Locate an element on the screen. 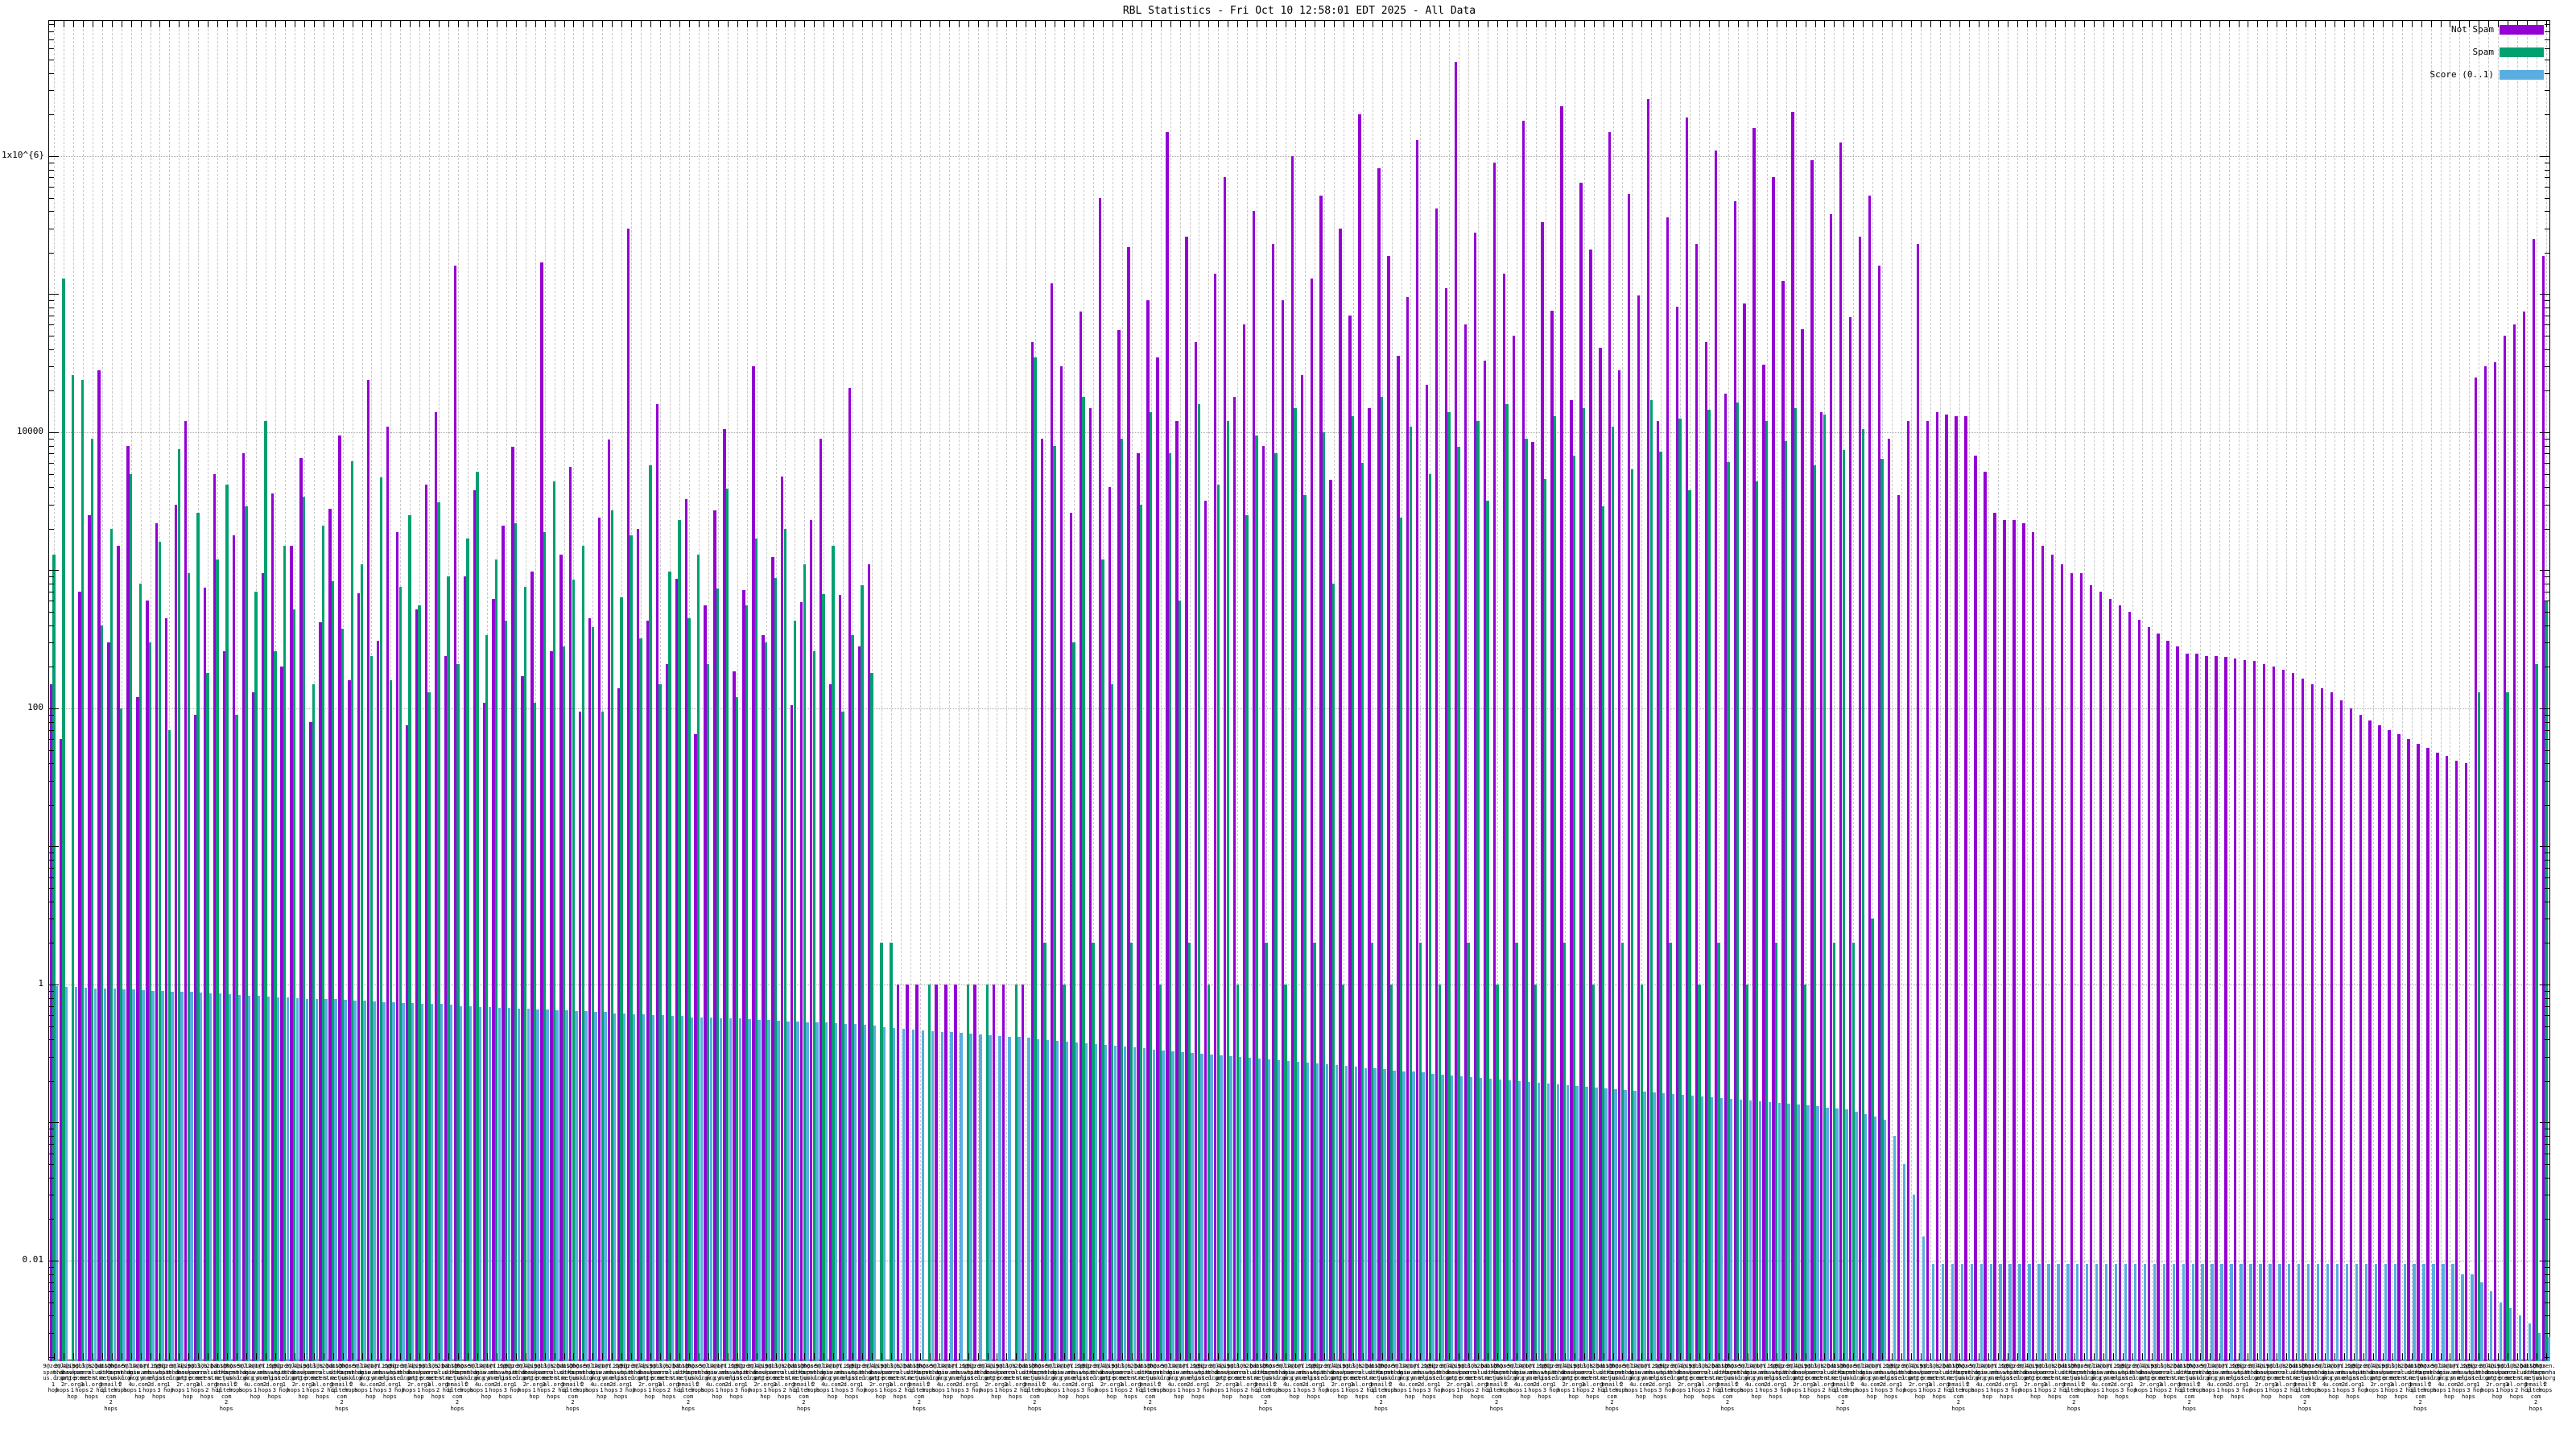 This screenshot has width=2576, height=1449. x-tick-label: 5@list.dnswl.org 4 hops is located at coordinates (822, 1378).